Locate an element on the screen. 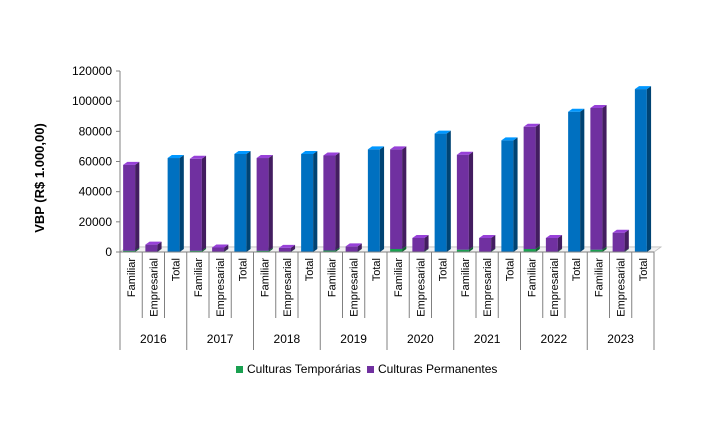 The width and height of the screenshot is (707, 429). bar-2023-total-total is located at coordinates (643, 169).